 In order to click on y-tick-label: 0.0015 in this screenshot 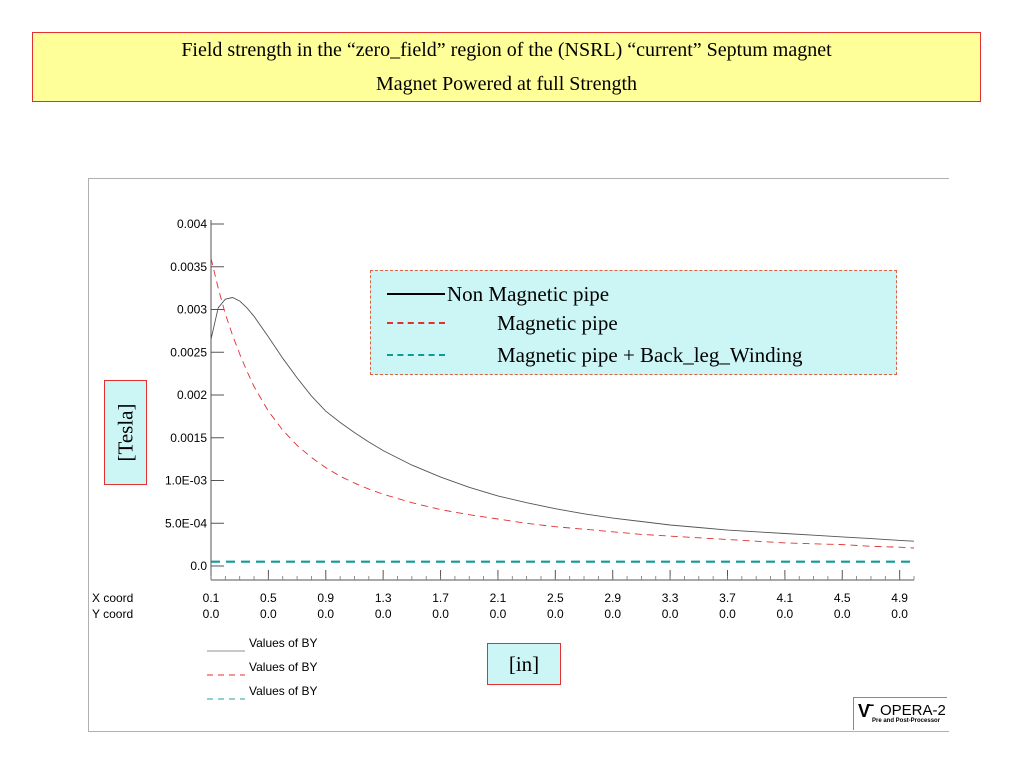, I will do `click(188, 438)`.